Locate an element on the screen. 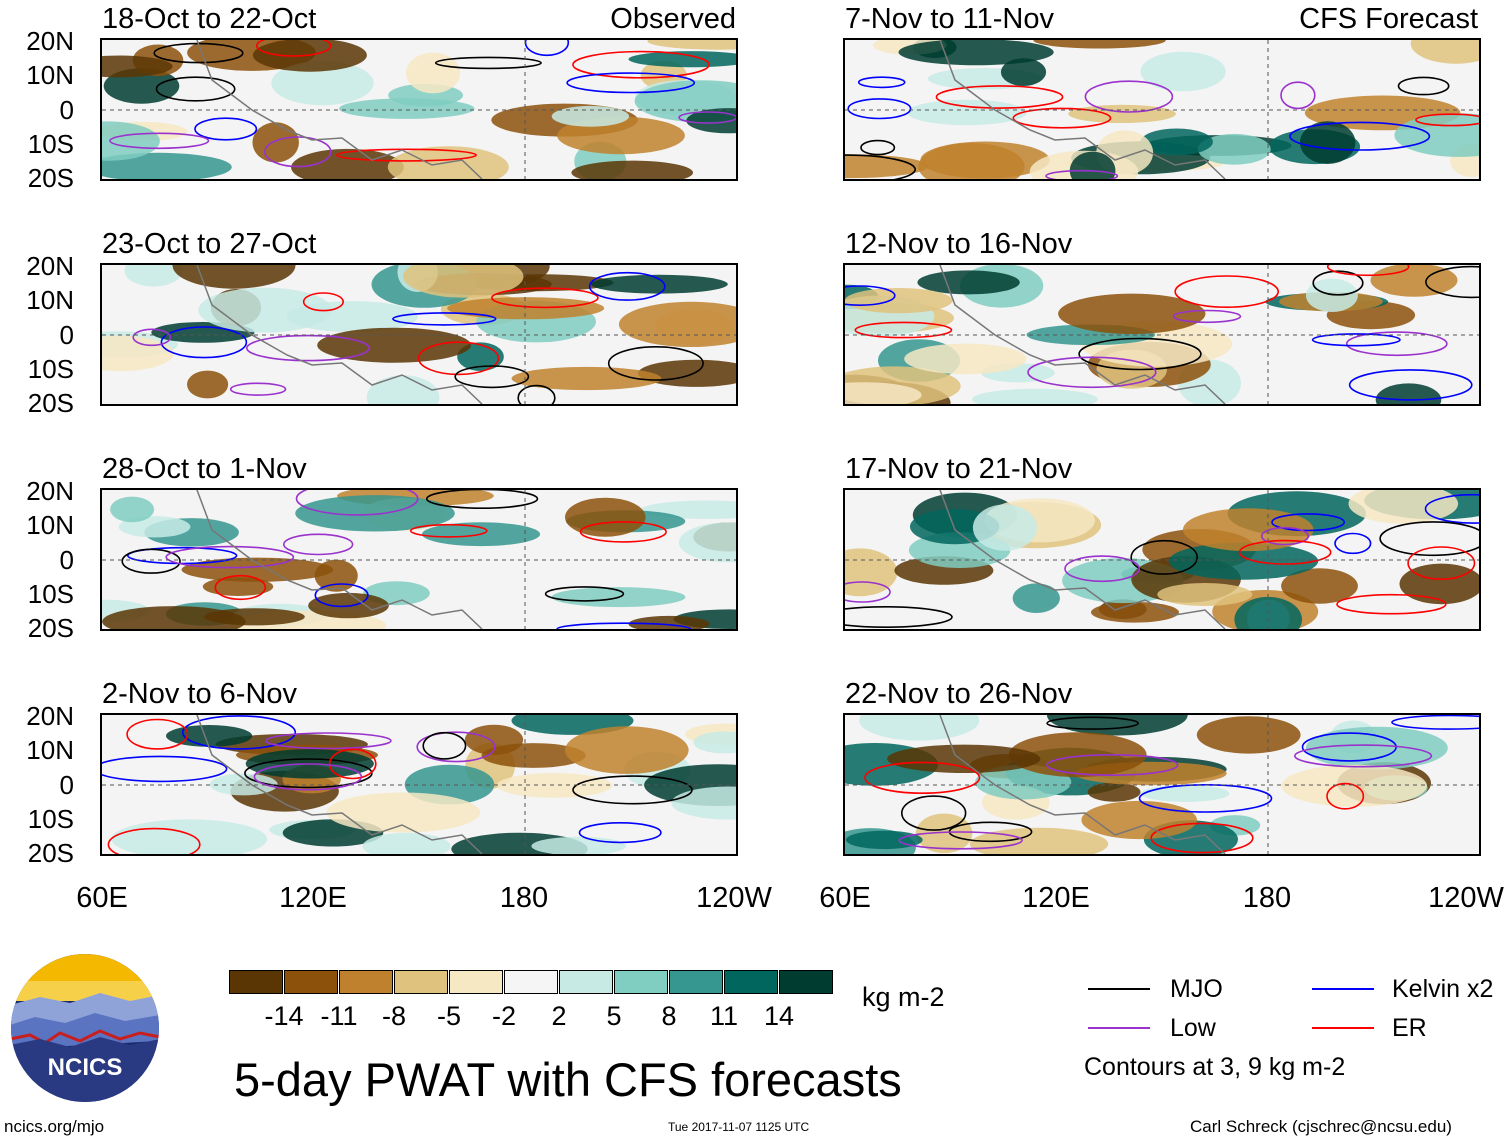  footer-url: ncics.org/mjo is located at coordinates (54, 1126).